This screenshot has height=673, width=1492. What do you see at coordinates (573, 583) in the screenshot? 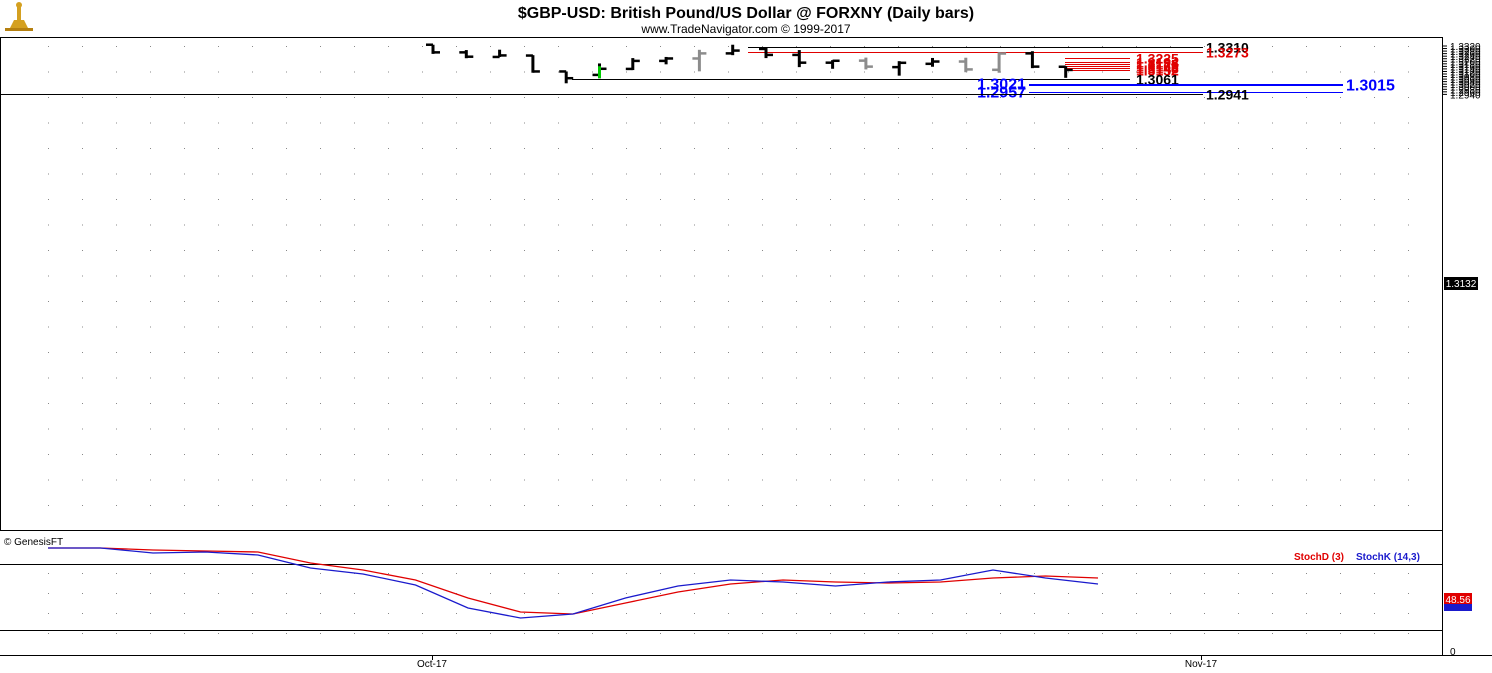
I see `stoch-k-line` at bounding box center [573, 583].